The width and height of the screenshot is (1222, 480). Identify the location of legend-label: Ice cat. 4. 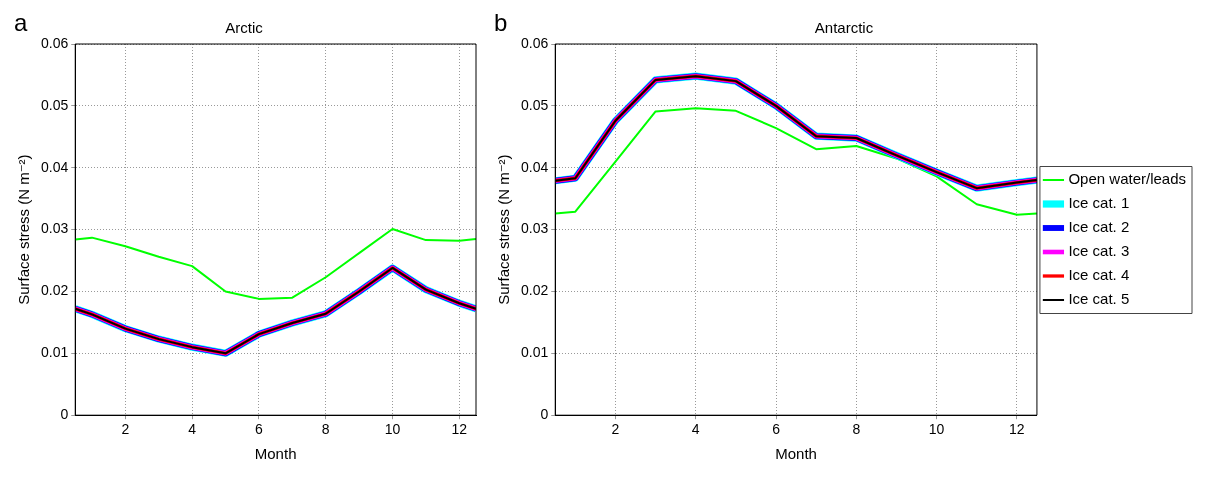
(1099, 275).